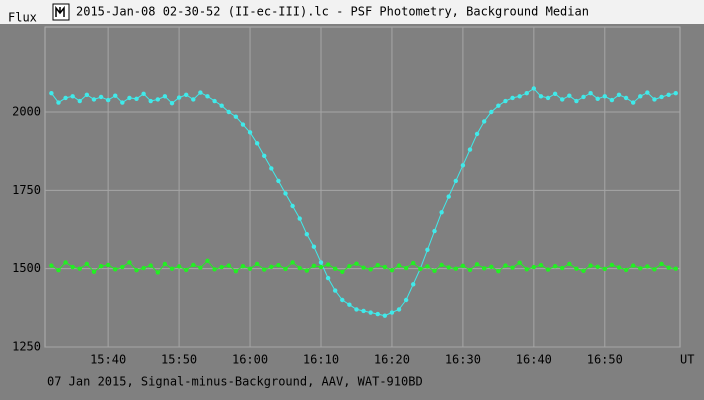 This screenshot has width=704, height=400. I want to click on x-tick-label: 15:50, so click(179, 360).